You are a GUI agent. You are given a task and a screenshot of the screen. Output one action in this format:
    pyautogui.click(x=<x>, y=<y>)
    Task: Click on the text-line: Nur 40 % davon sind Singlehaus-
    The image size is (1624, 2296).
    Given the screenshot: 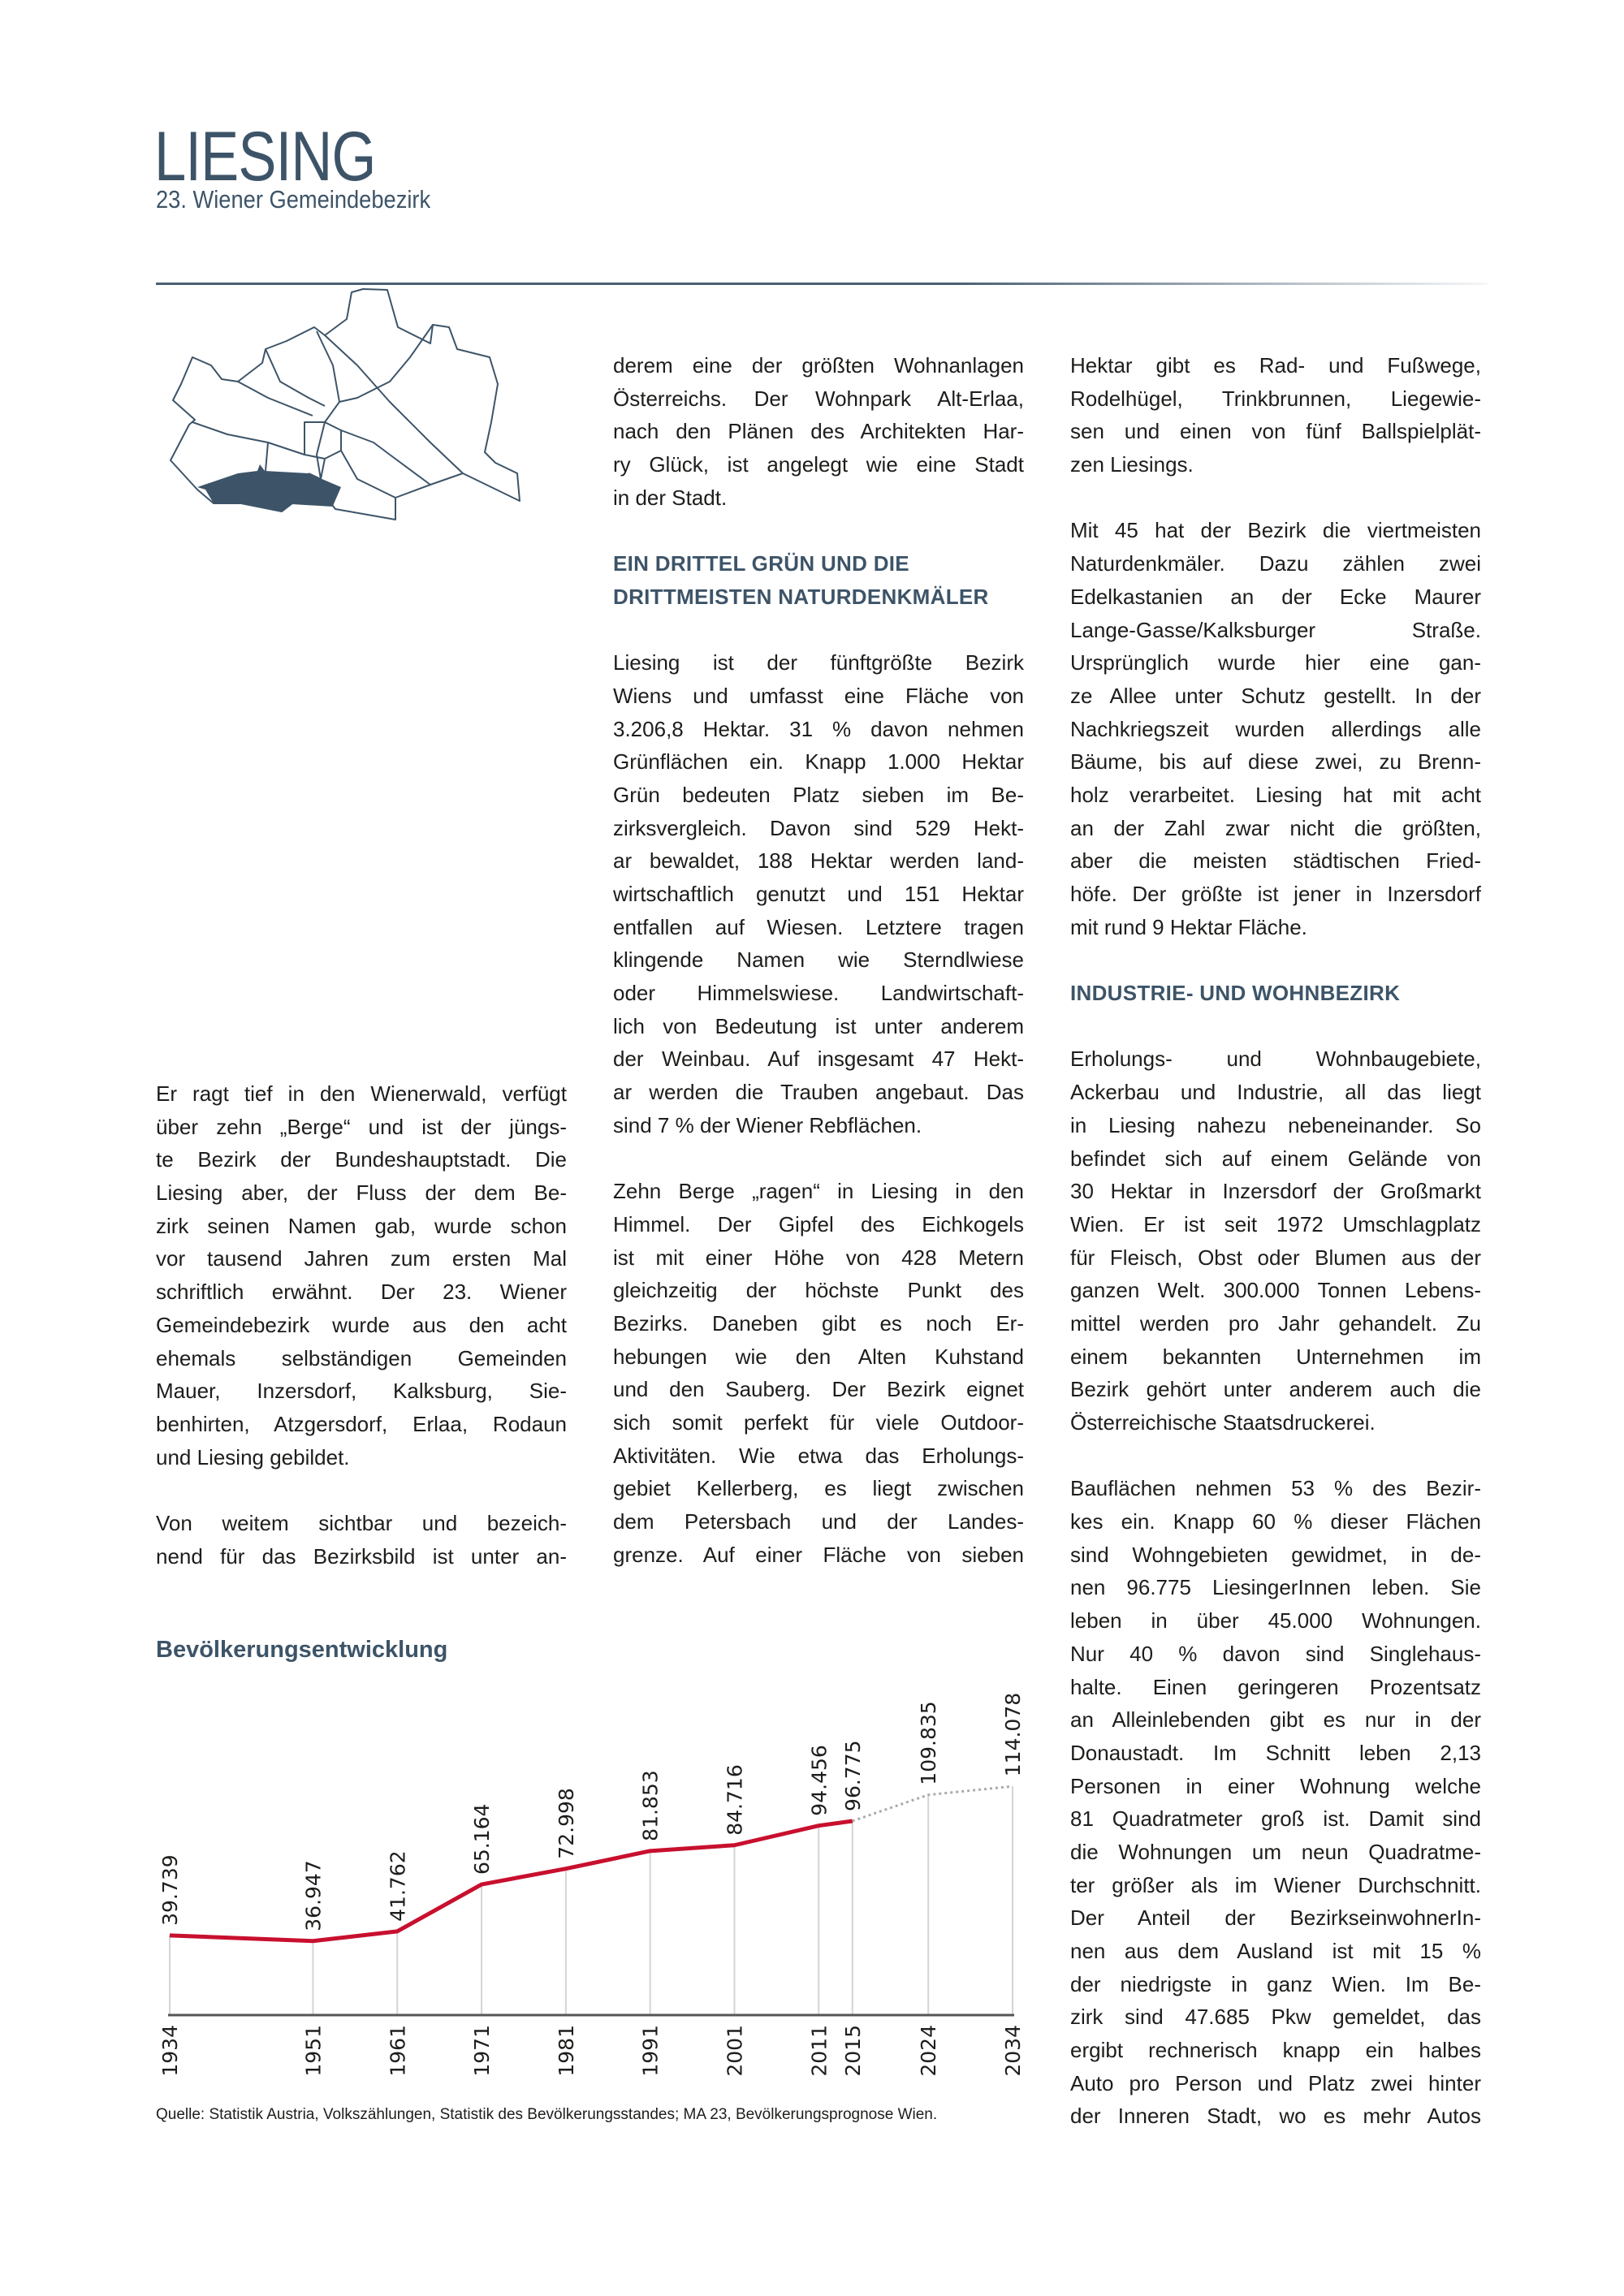 What is the action you would take?
    pyautogui.click(x=1276, y=1653)
    